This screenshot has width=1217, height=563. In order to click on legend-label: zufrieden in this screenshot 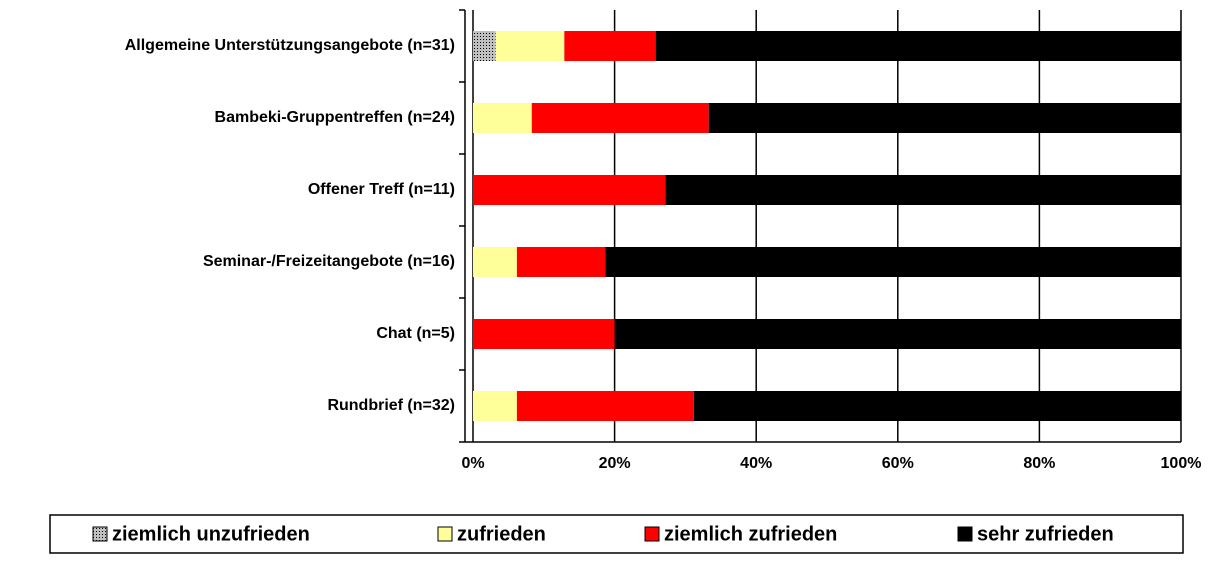, I will do `click(501, 534)`.